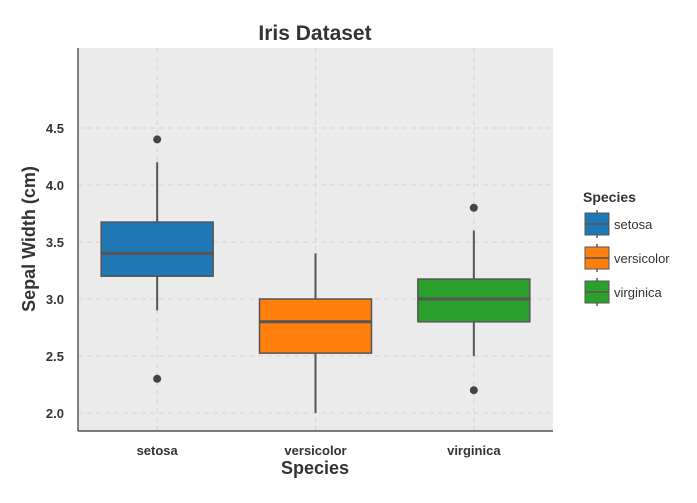 This screenshot has height=503, width=697. I want to click on y-tick-label: 4.0, so click(55, 185).